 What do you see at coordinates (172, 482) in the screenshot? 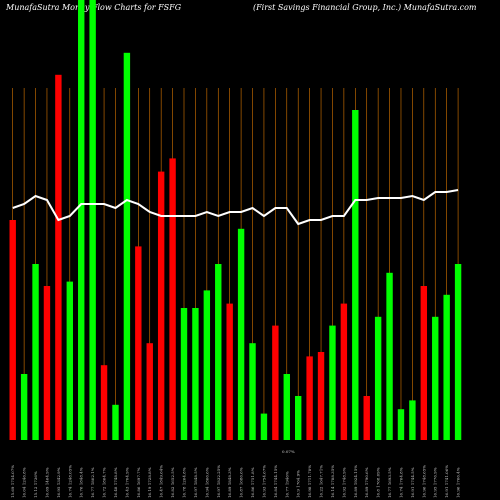
I see `x-tick-label: 16.82 1652.5%` at bounding box center [172, 482].